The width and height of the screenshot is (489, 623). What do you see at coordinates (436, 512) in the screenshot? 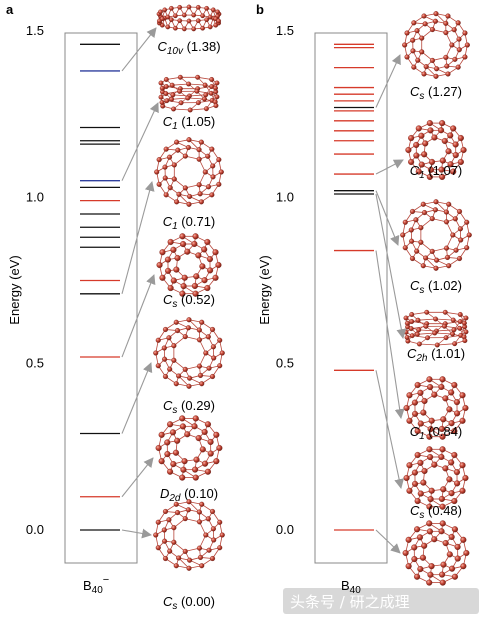
I see `isomer-label: Cs (0.48)` at bounding box center [436, 512].